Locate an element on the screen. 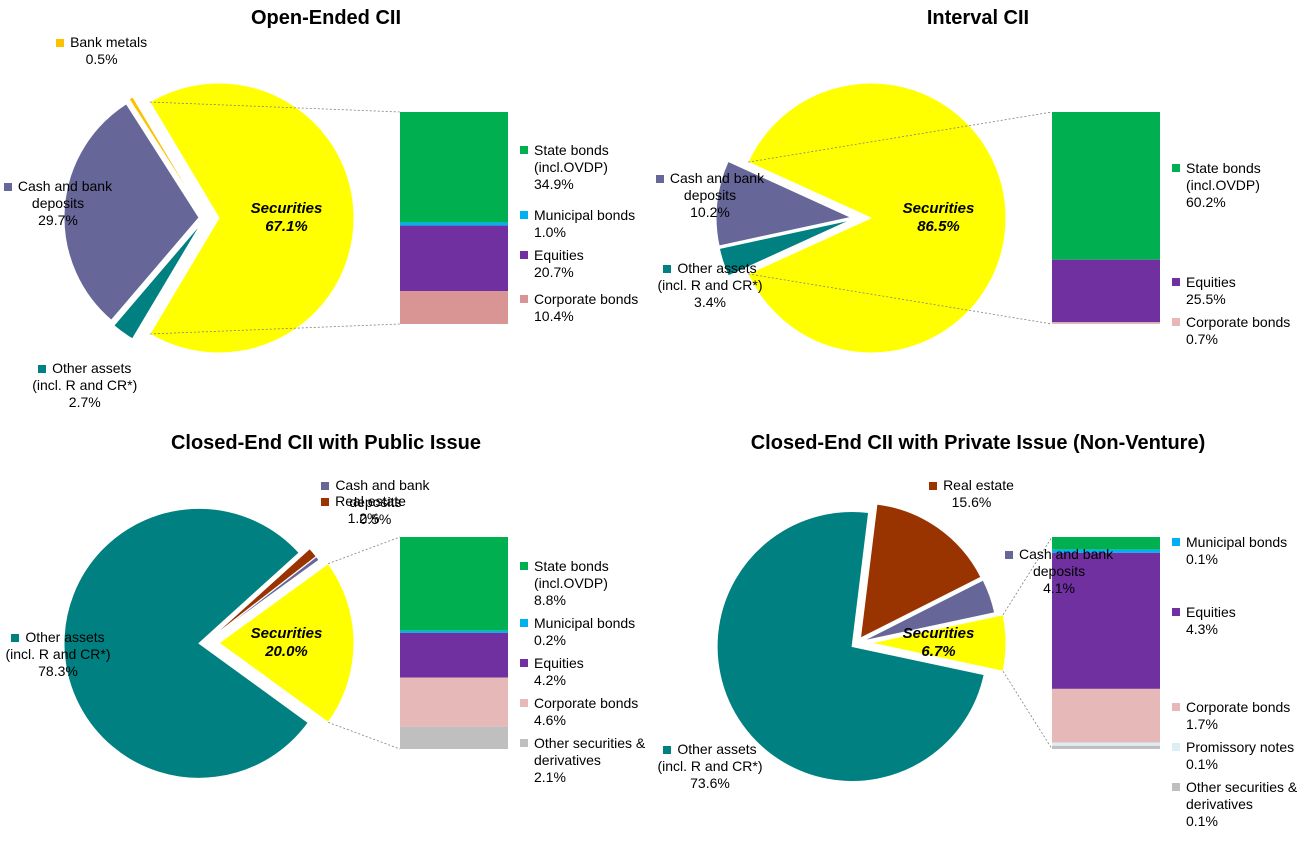 This screenshot has height=850, width=1304. bar-label: Municipal bonds 0.2% is located at coordinates (584, 632).